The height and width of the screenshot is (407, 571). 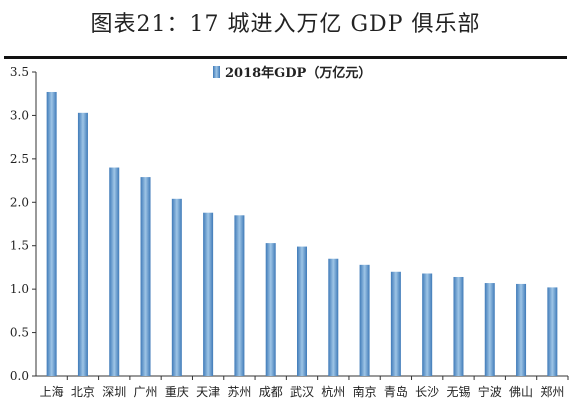 I want to click on y-tick-label: 3.0, so click(x=19, y=115).